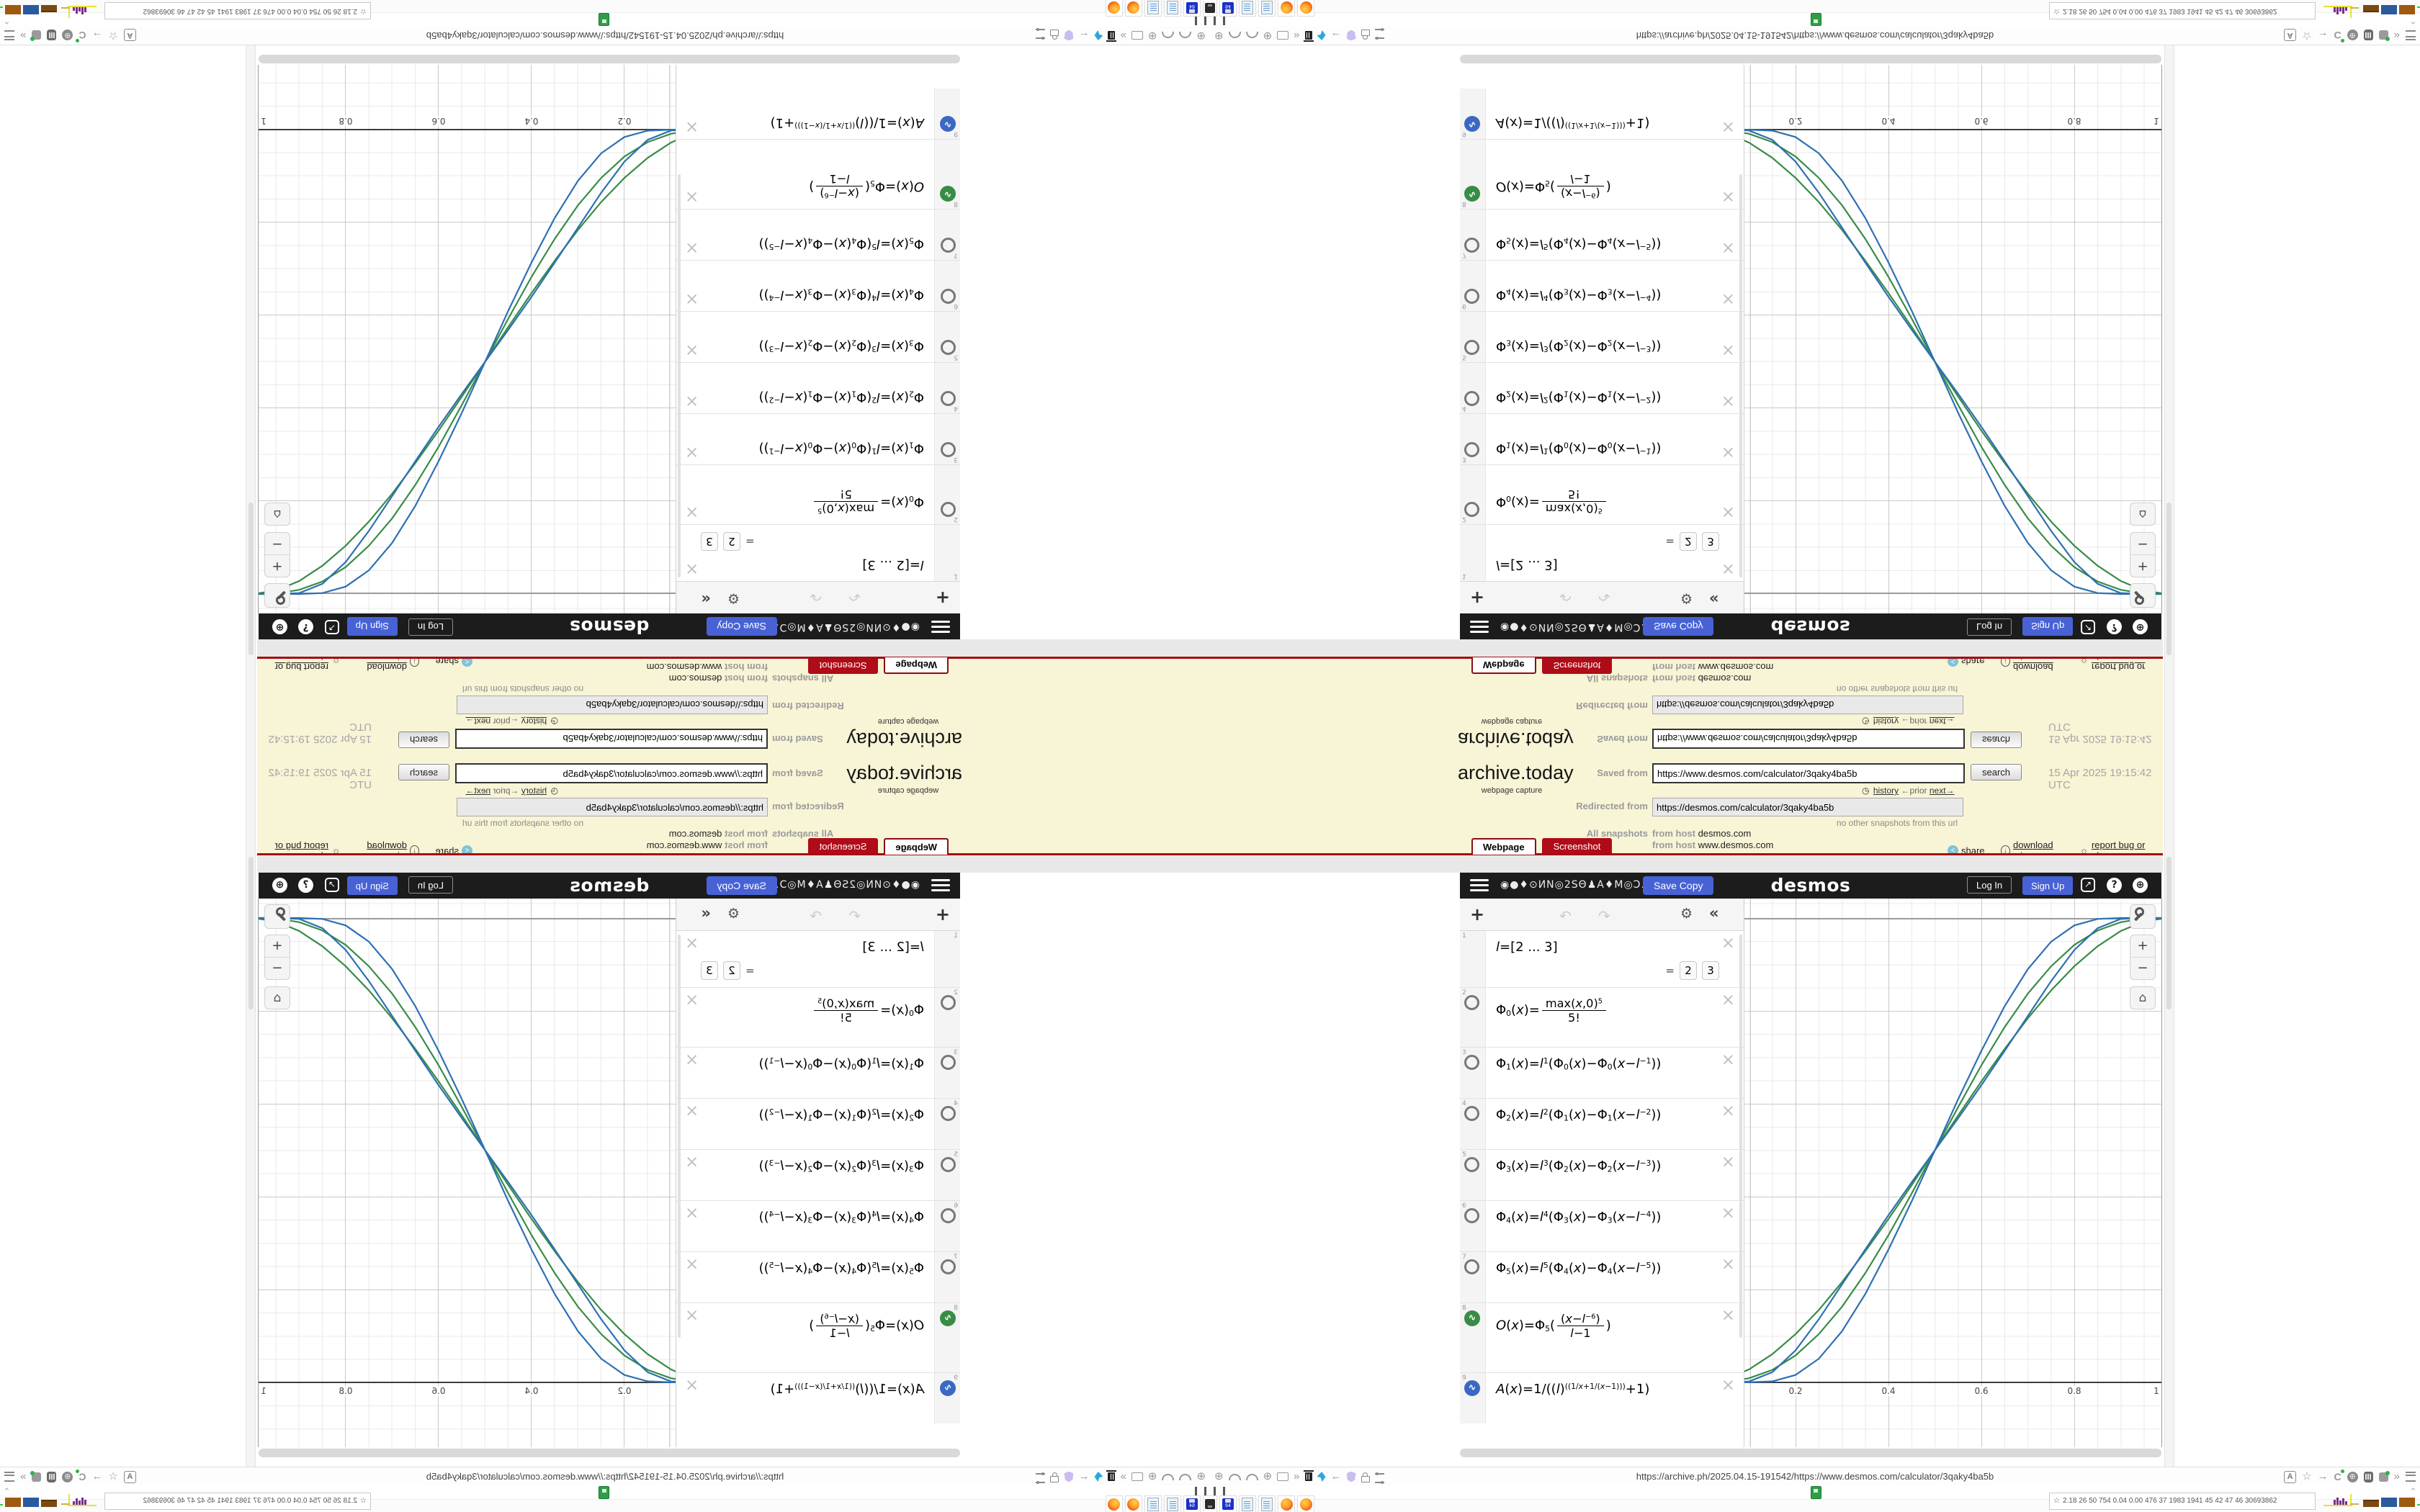 This screenshot has height=1512, width=2420. Describe the element at coordinates (1297, 1476) in the screenshot. I see `chevrons-icon: »` at that location.